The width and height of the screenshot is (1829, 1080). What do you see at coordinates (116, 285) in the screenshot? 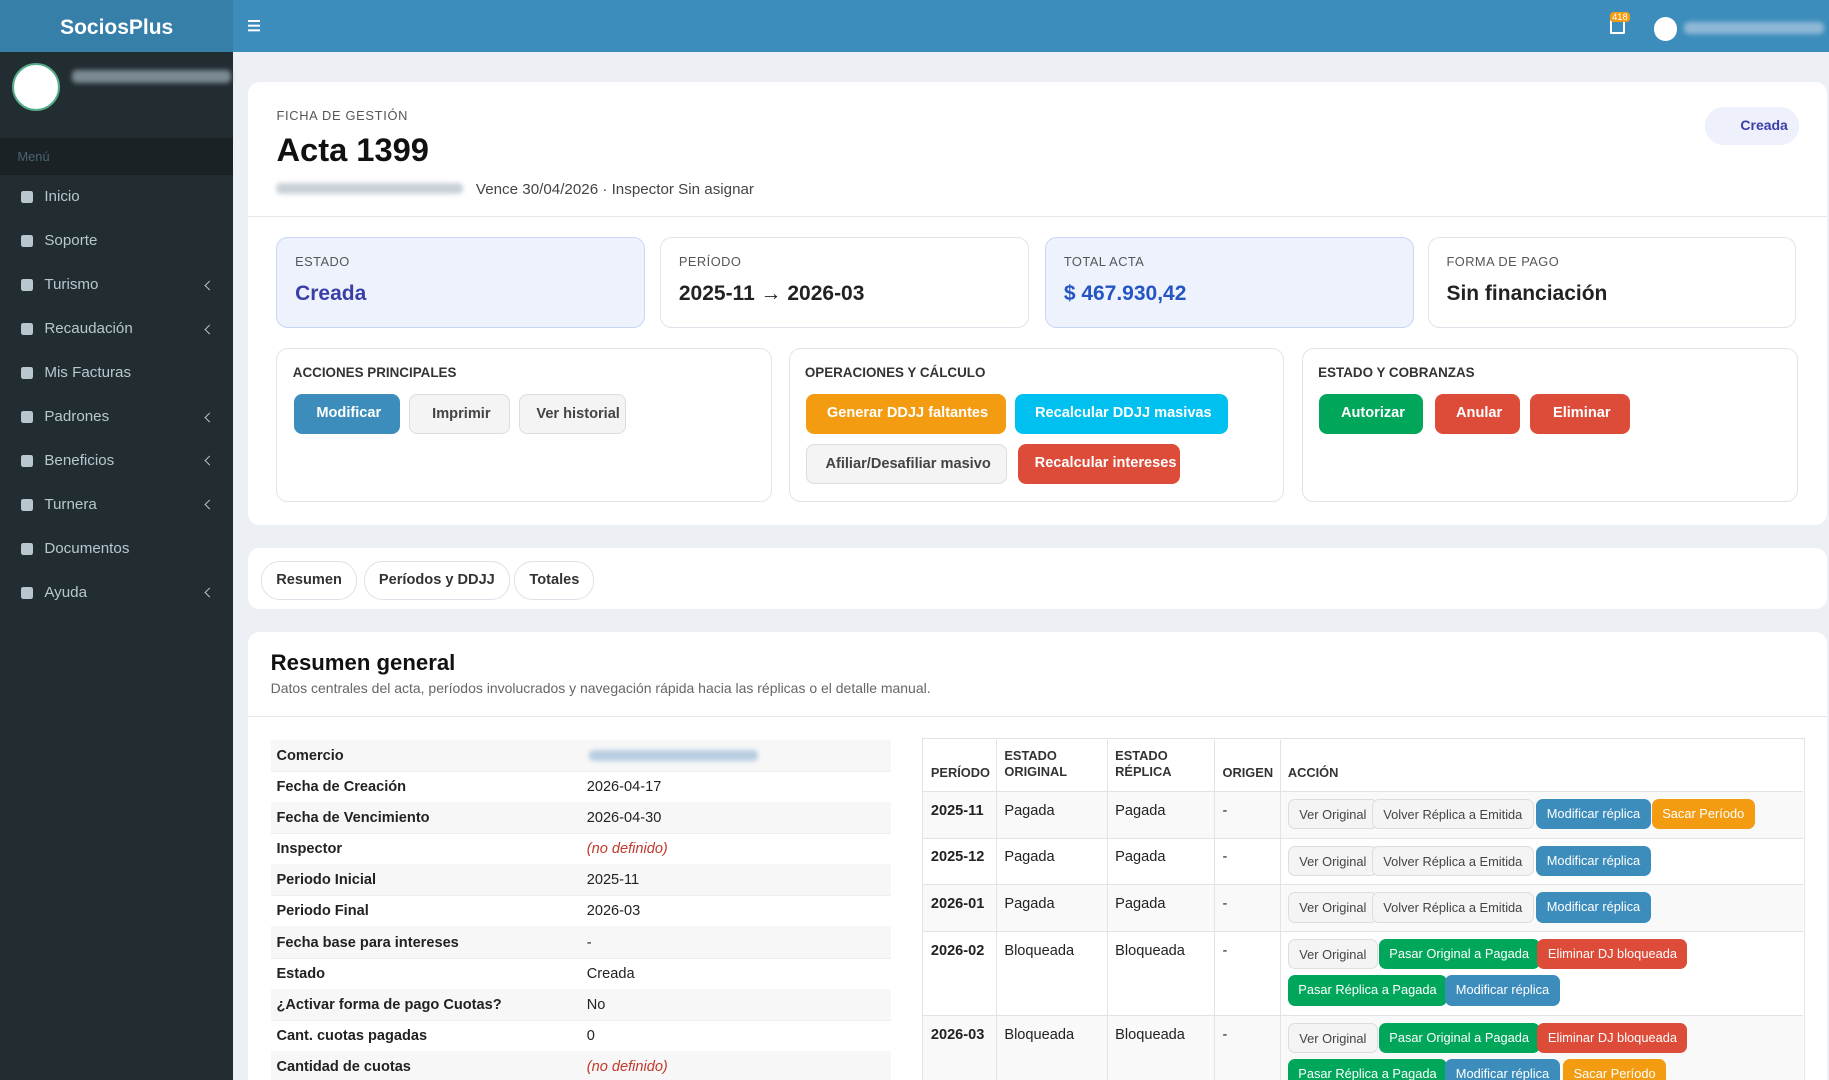
I see `menu-item: Turismo` at bounding box center [116, 285].